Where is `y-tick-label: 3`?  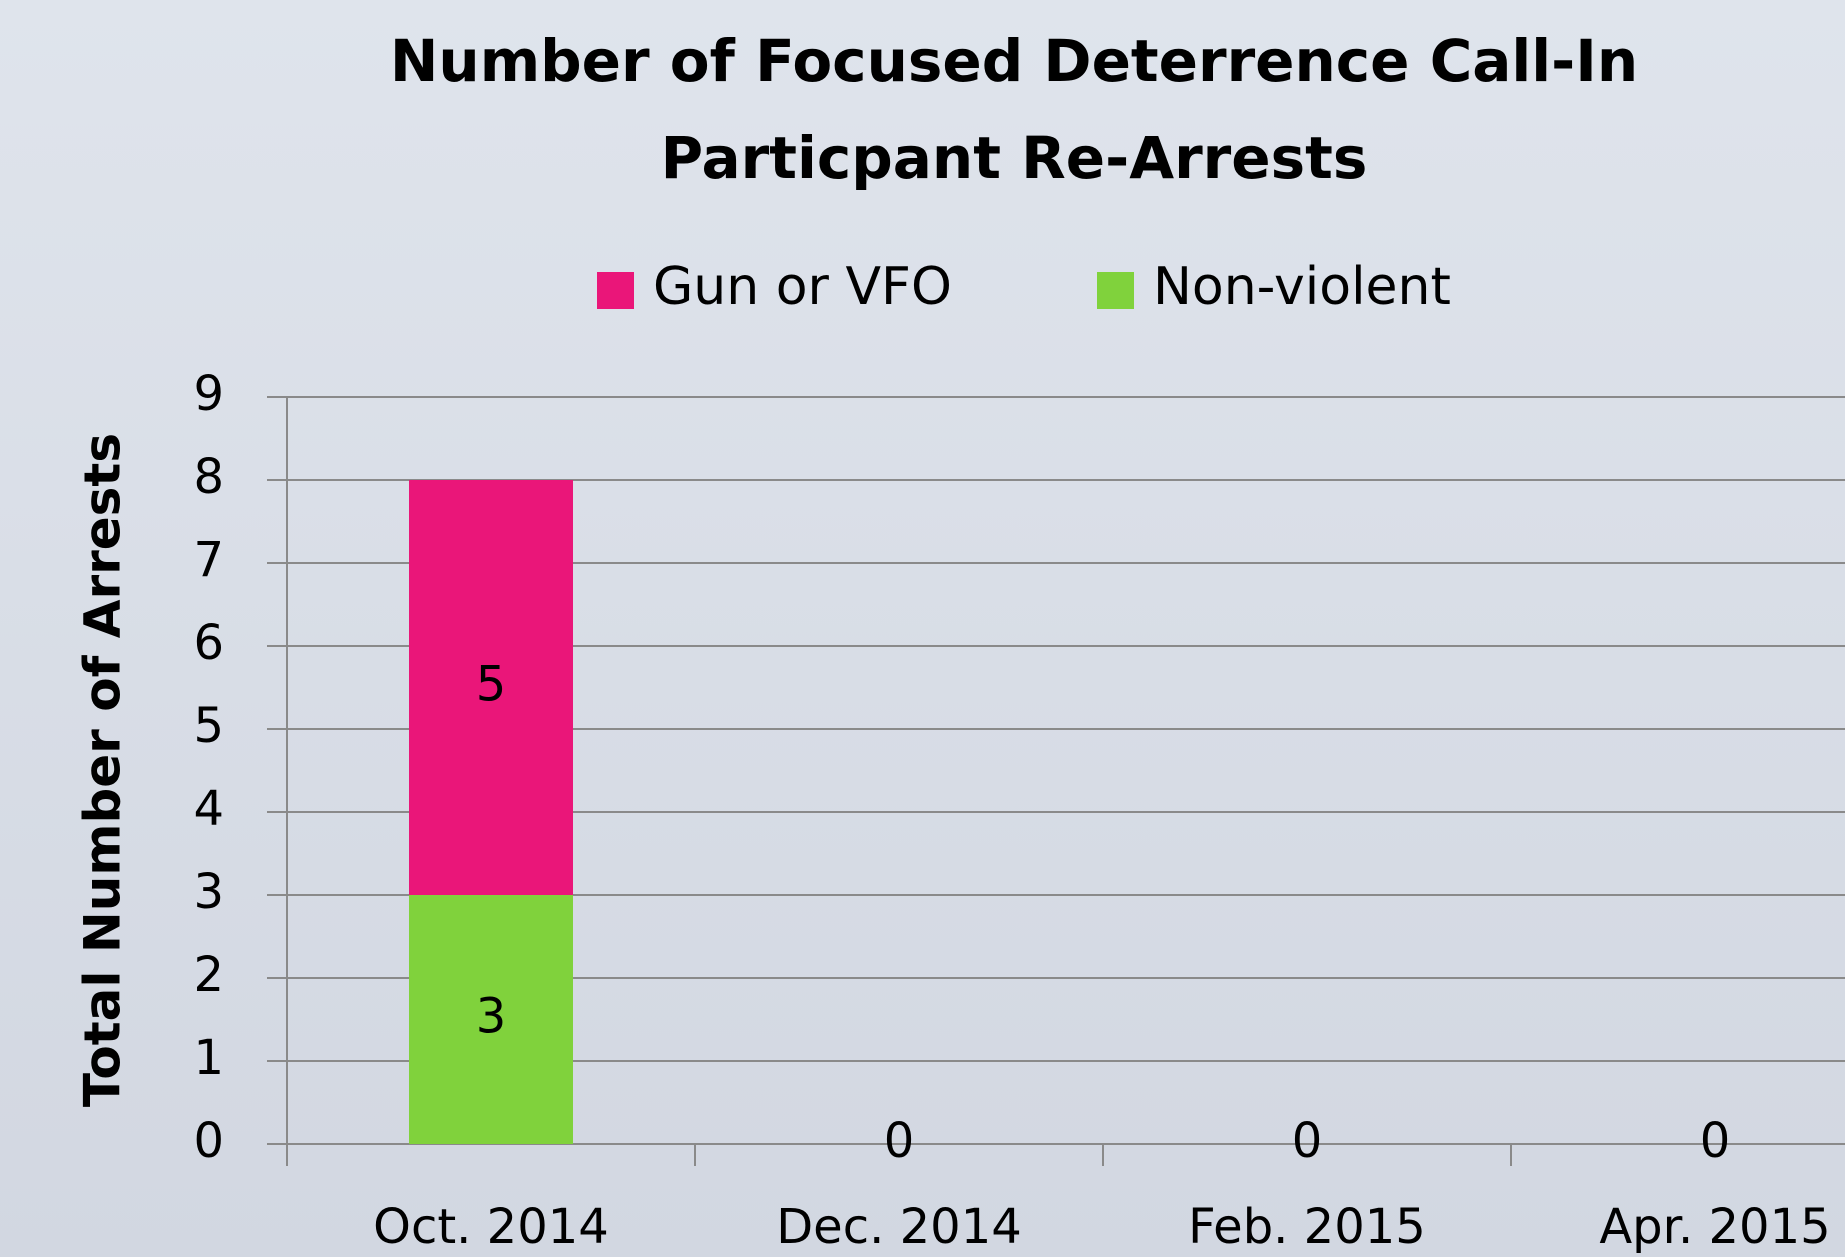
y-tick-label: 3 is located at coordinates (208, 892).